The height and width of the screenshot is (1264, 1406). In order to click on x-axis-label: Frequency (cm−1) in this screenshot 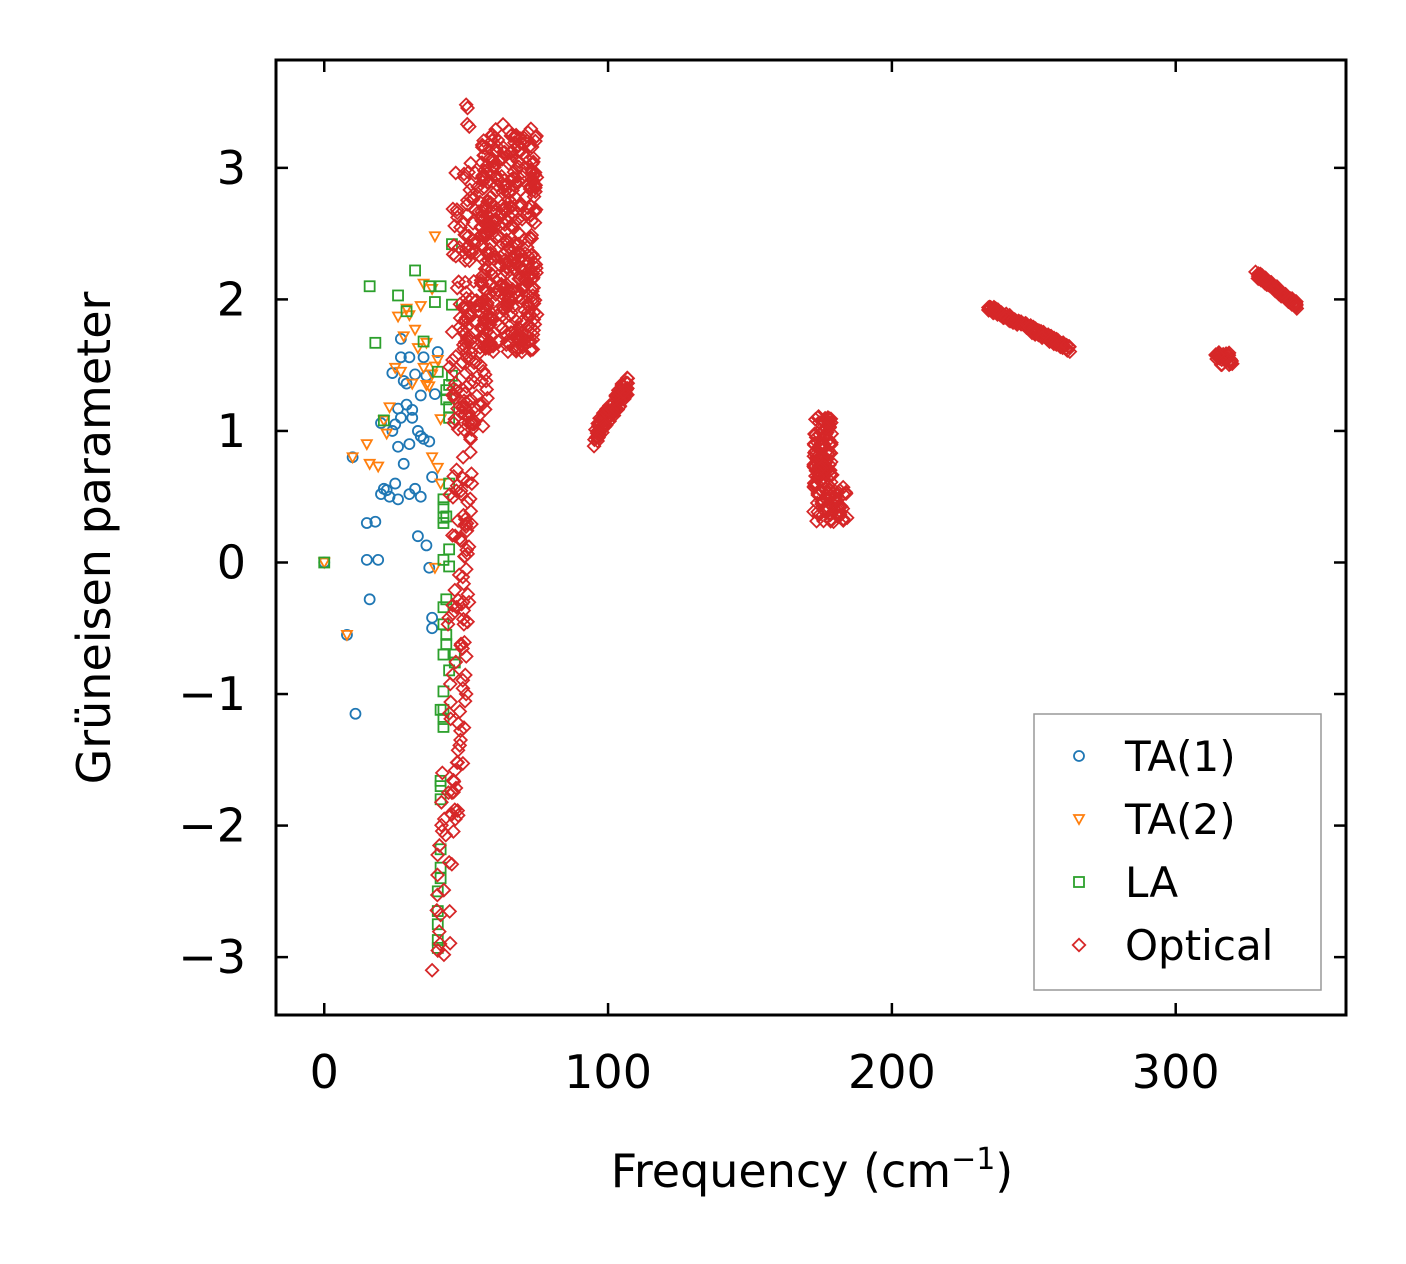, I will do `click(812, 1170)`.